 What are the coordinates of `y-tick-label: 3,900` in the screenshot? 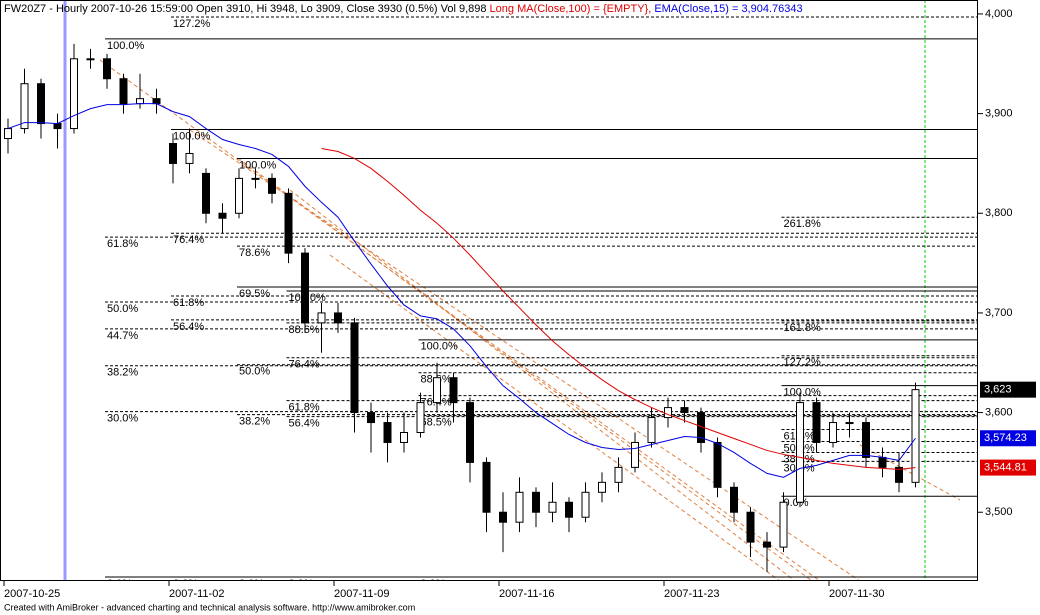 It's located at (999, 114).